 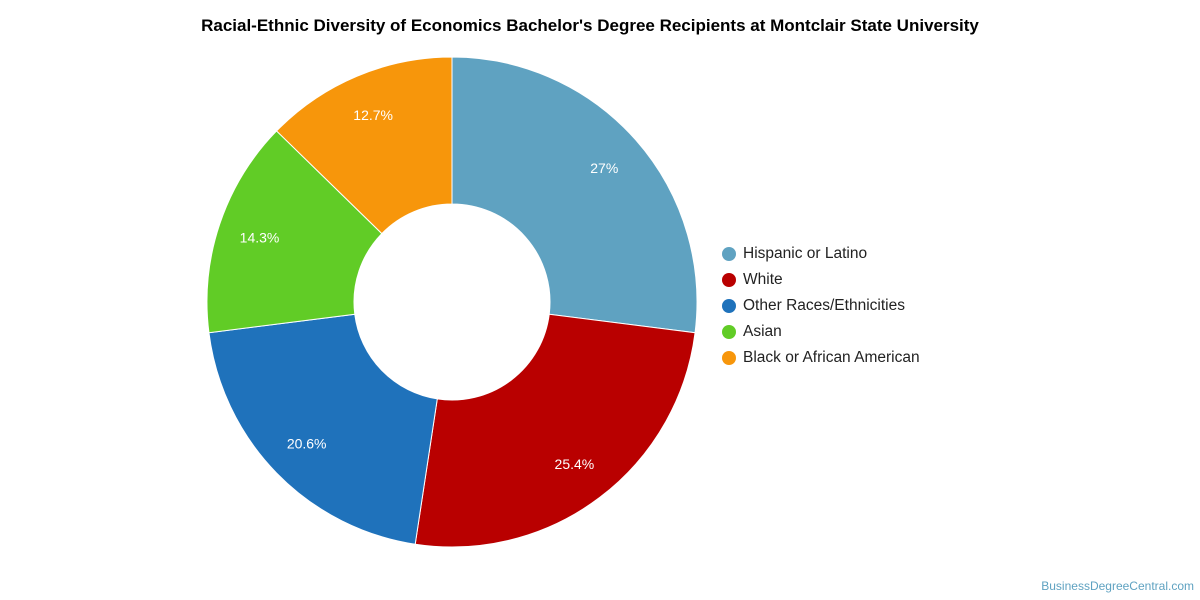 What do you see at coordinates (1117, 586) in the screenshot?
I see `watermark-text: BusinessDegreeCentral.com` at bounding box center [1117, 586].